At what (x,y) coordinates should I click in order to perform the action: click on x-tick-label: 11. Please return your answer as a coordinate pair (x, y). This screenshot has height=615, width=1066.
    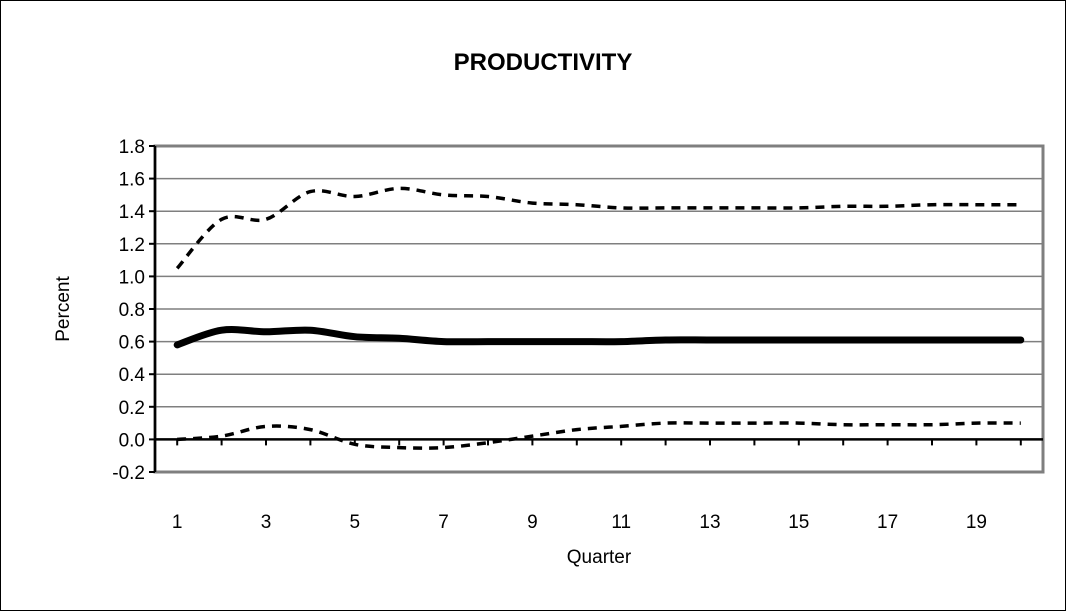
    Looking at the image, I should click on (621, 522).